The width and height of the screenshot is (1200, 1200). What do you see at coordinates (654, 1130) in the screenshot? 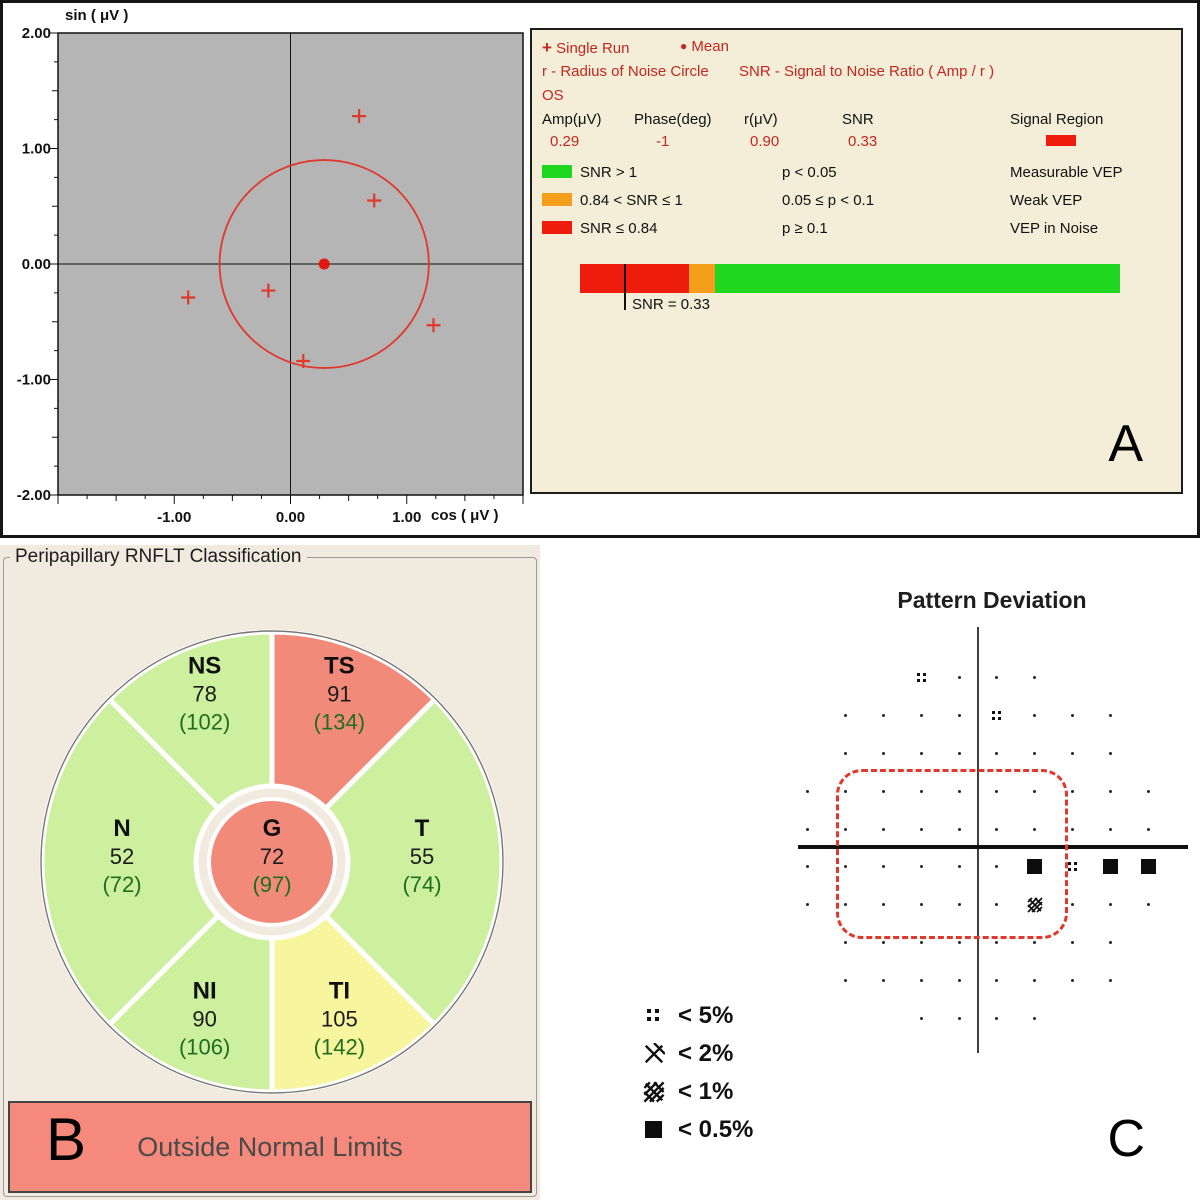
I see `legend-symbol-lt05` at bounding box center [654, 1130].